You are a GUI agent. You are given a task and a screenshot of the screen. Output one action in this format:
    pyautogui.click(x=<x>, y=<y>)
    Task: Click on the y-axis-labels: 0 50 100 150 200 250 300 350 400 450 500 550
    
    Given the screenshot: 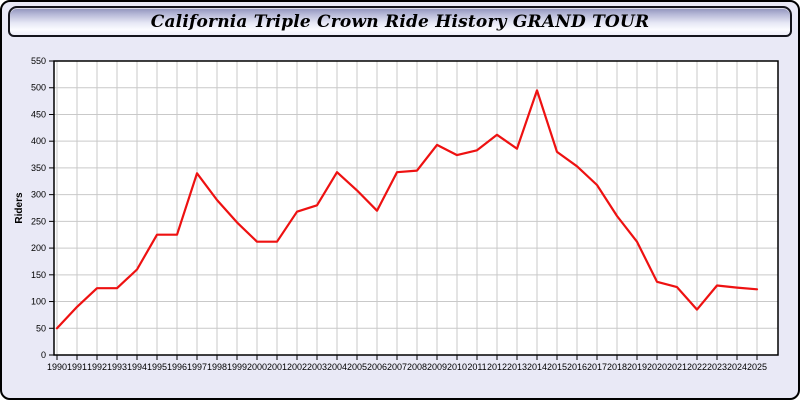 What is the action you would take?
    pyautogui.click(x=38, y=208)
    